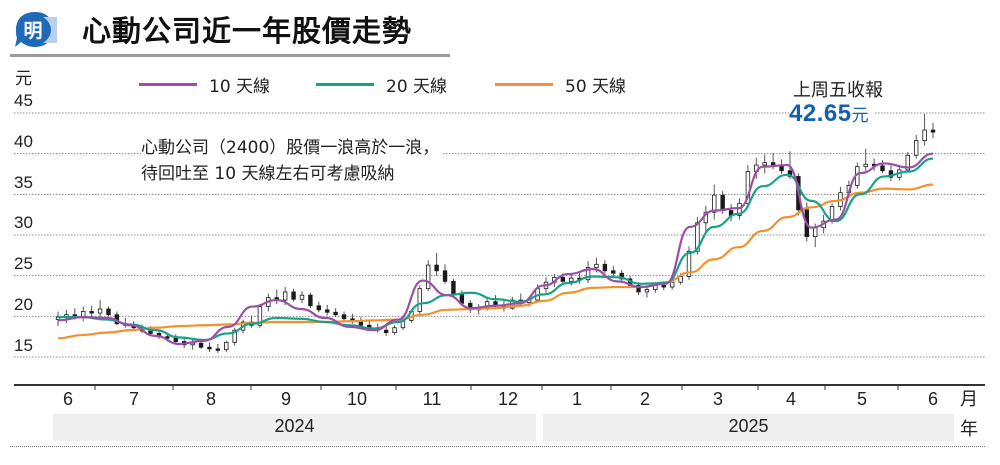 The height and width of the screenshot is (465, 1000). I want to click on legend-ma20: 20 天線, so click(382, 85).